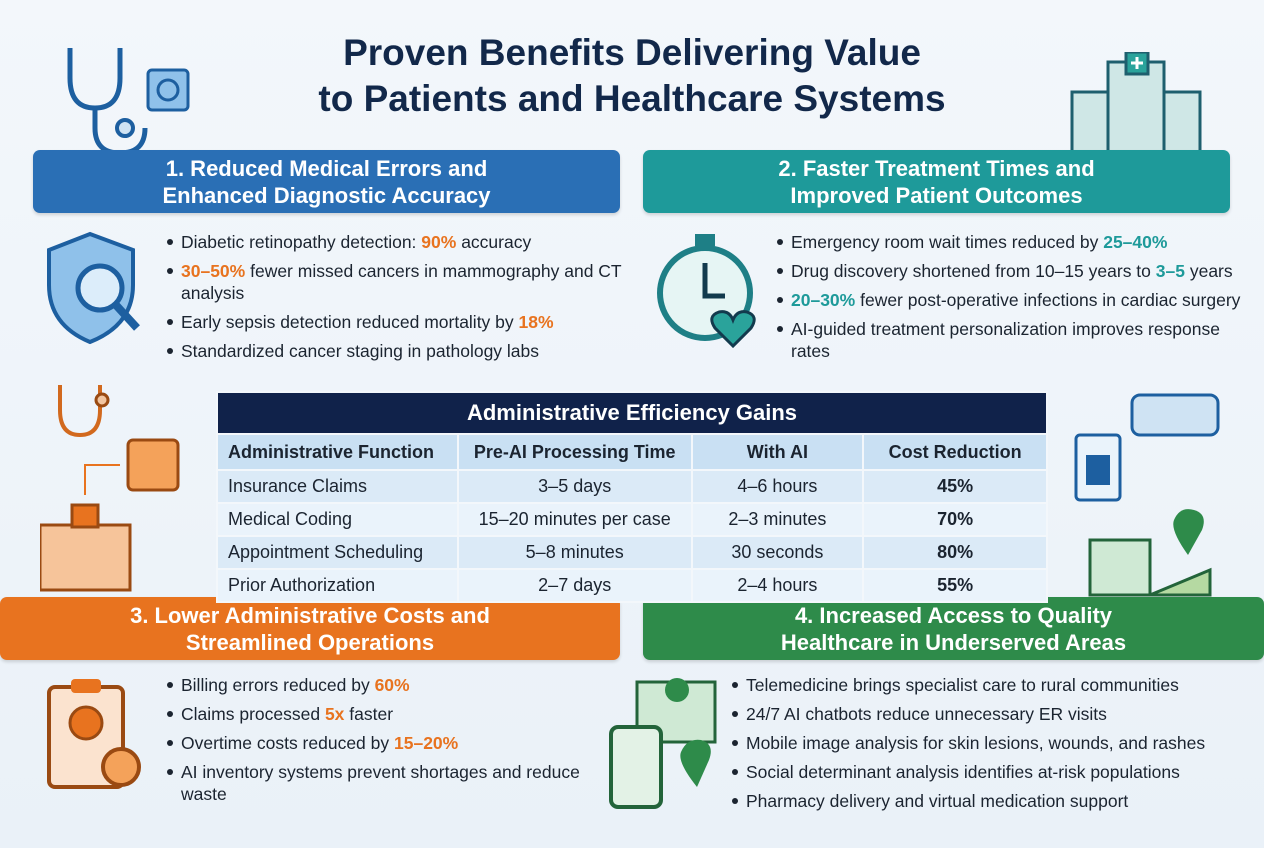 The width and height of the screenshot is (1264, 848). Describe the element at coordinates (326, 195) in the screenshot. I see `section-heading-line: Enhanced Diagnostic Accuracy` at that location.